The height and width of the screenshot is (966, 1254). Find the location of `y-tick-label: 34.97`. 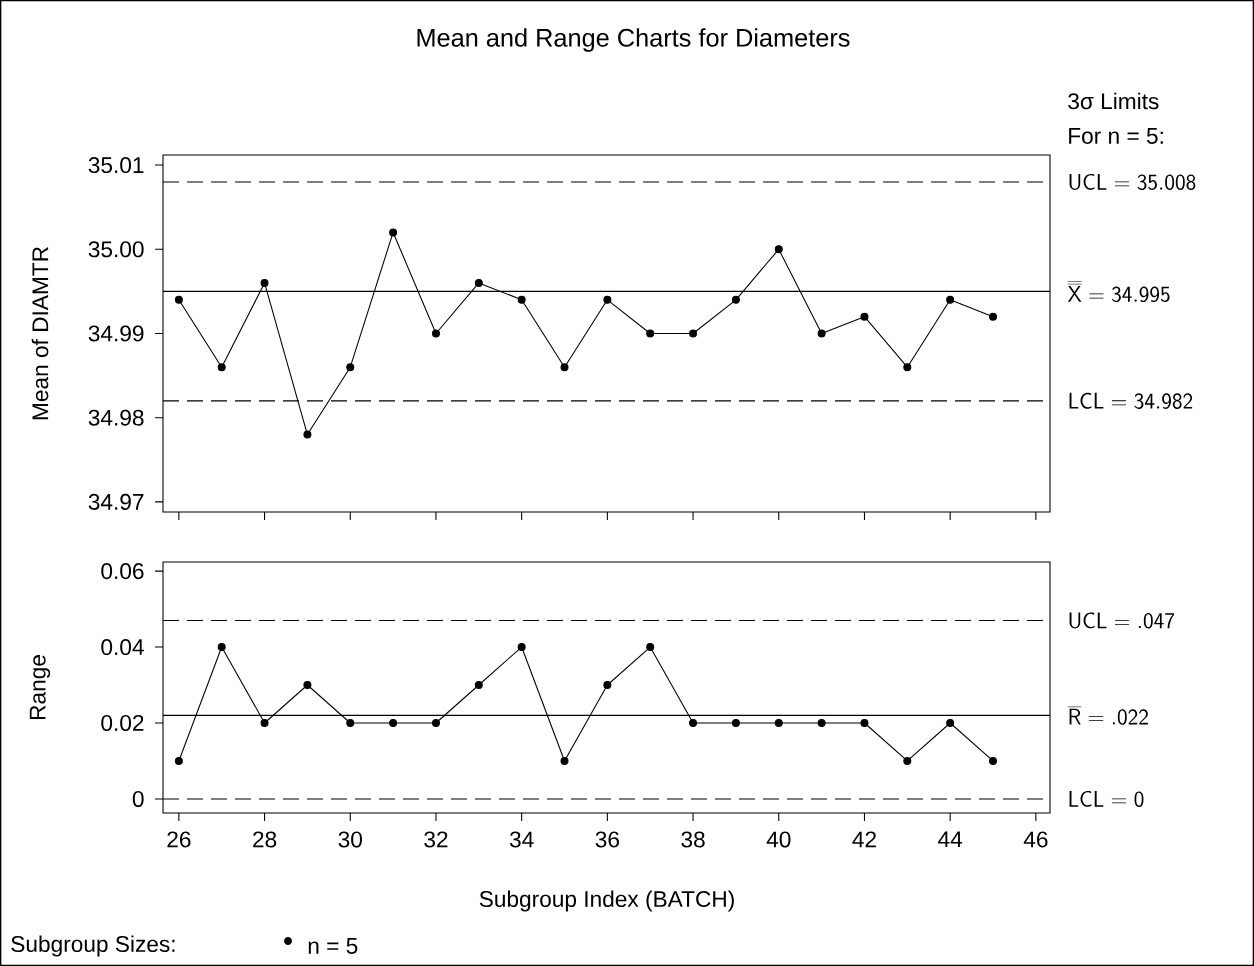

y-tick-label: 34.97 is located at coordinates (116, 501).